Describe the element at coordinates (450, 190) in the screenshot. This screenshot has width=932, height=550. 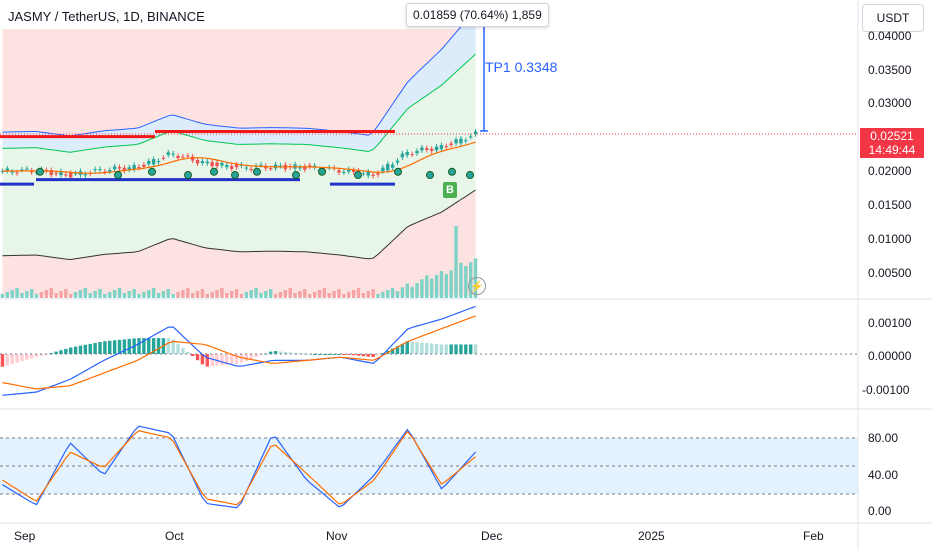
I see `buy-signal-marker: B` at that location.